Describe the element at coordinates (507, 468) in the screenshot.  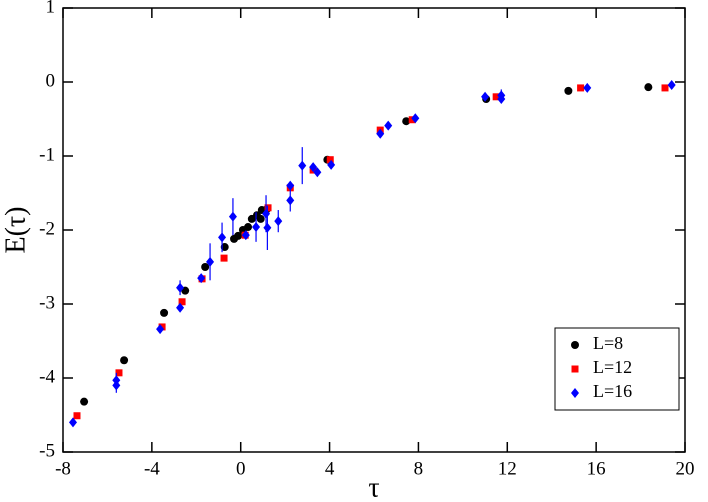
I see `x-tick-label: 12` at that location.